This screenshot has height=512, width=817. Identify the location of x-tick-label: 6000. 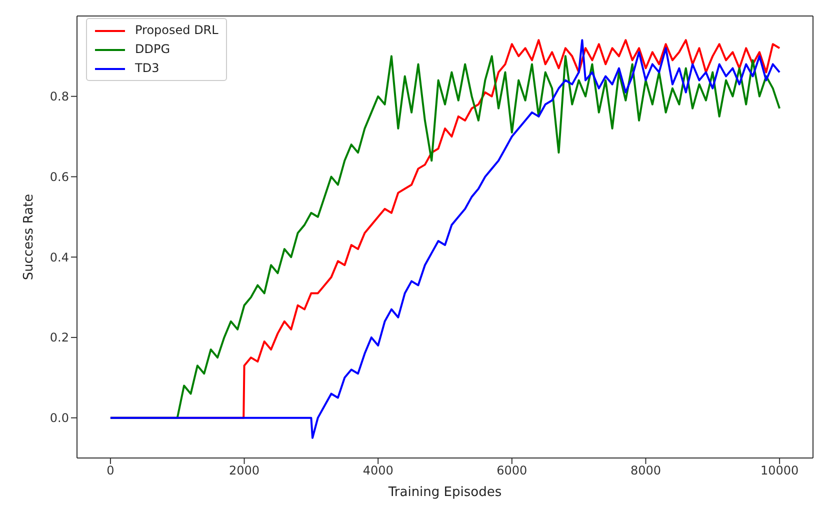
(512, 471).